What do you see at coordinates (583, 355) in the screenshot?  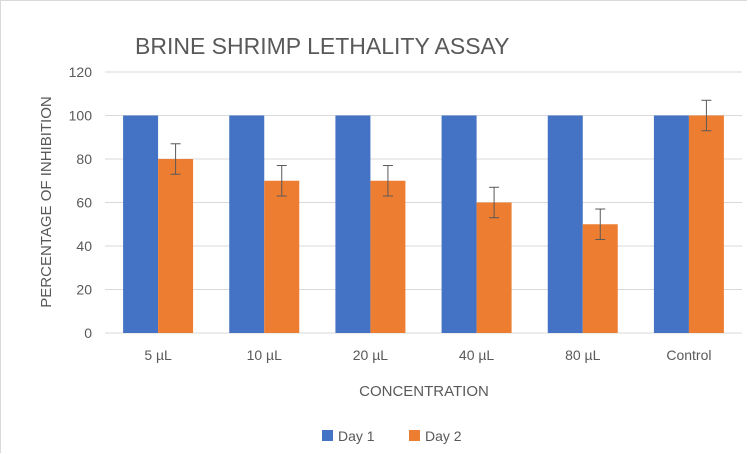 I see `x-tick-label: 80 µL` at bounding box center [583, 355].